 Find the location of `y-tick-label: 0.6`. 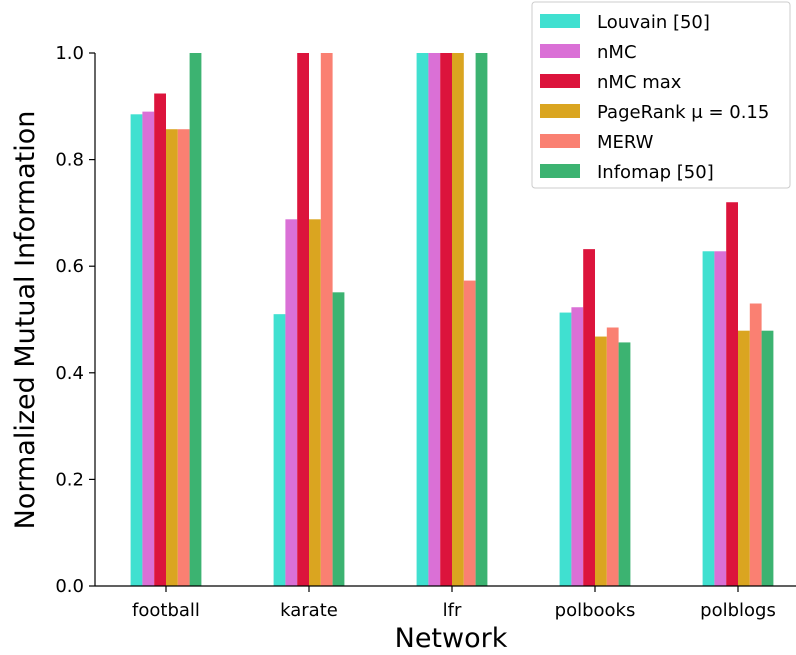

y-tick-label: 0.6 is located at coordinates (69, 266).